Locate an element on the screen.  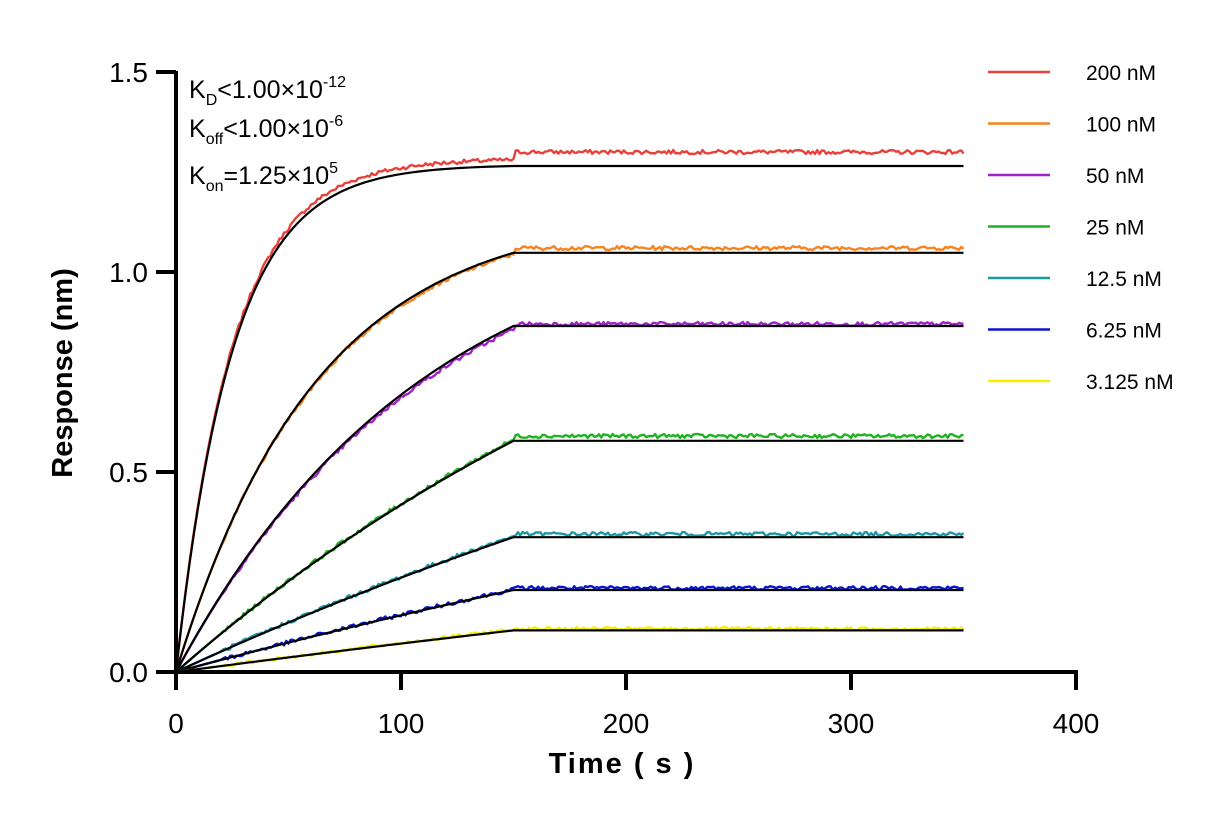
legend-item: 12.5 nM is located at coordinates (1075, 279).